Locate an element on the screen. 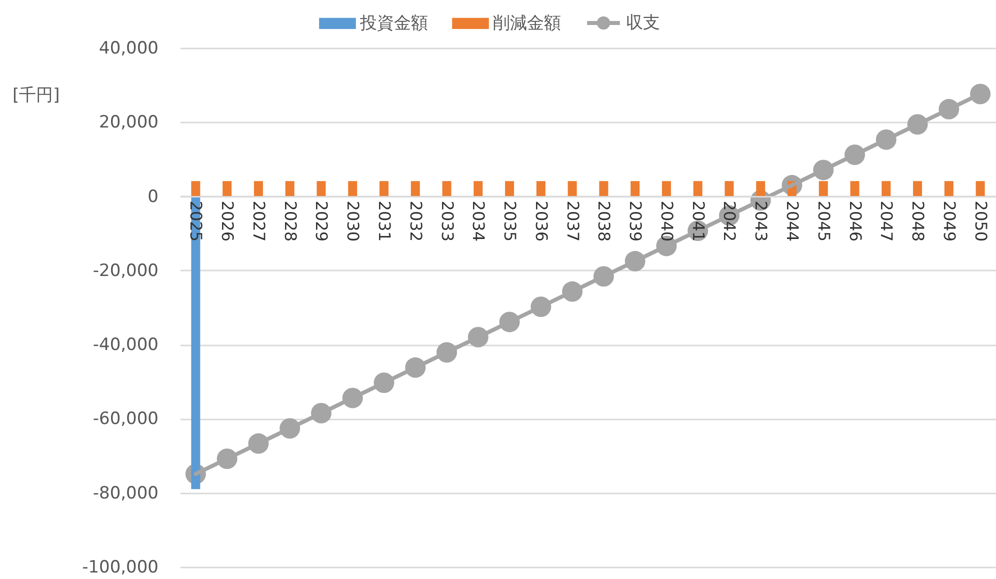 The width and height of the screenshot is (996, 579). x-tick-label: 2037 is located at coordinates (572, 221).